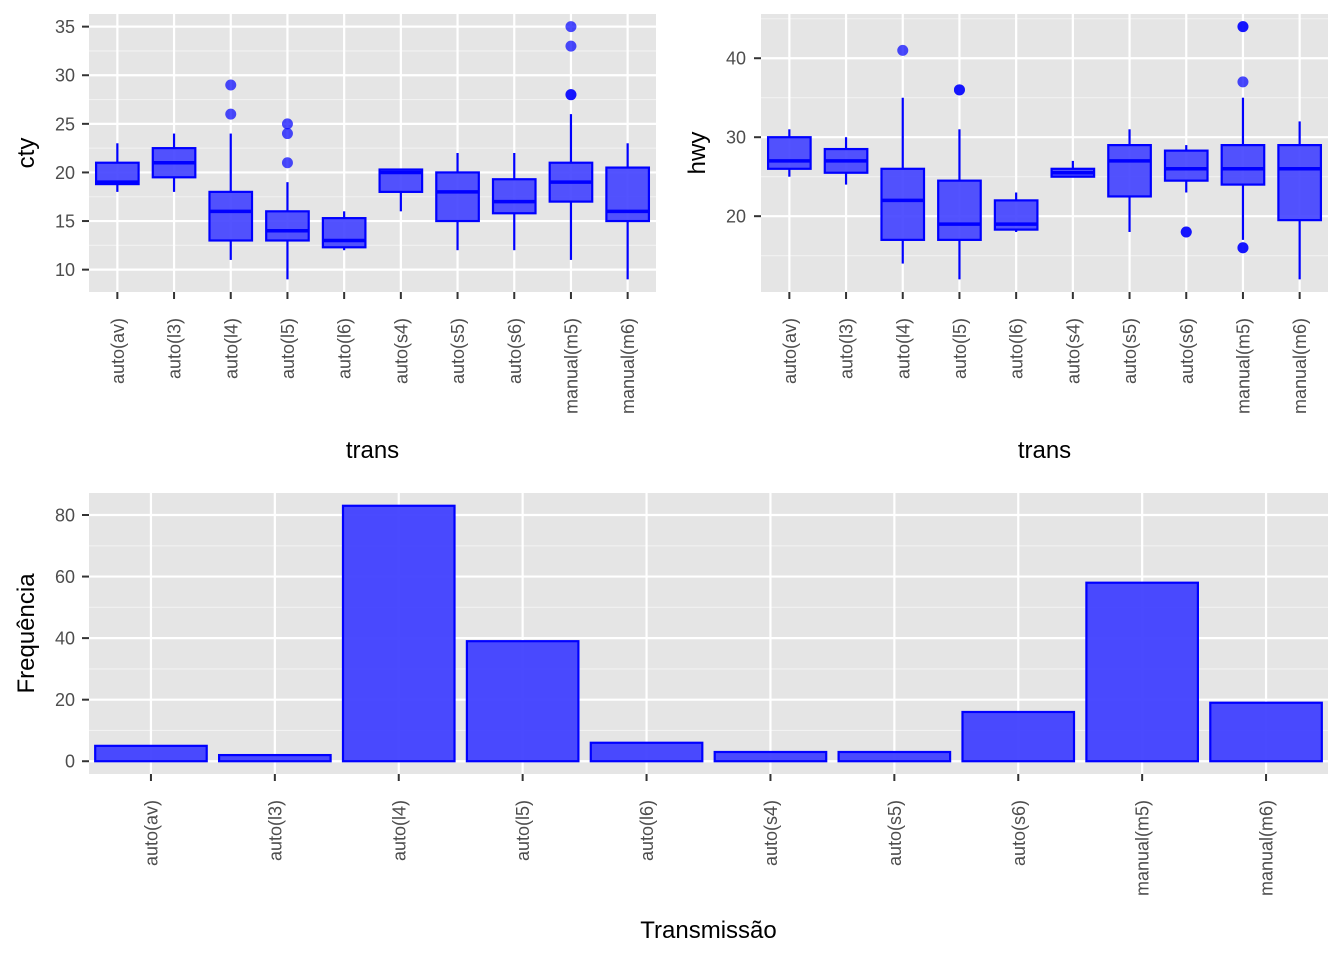 This screenshot has width=1344, height=960. Describe the element at coordinates (65, 516) in the screenshot. I see `y-tick-label: 80` at that location.